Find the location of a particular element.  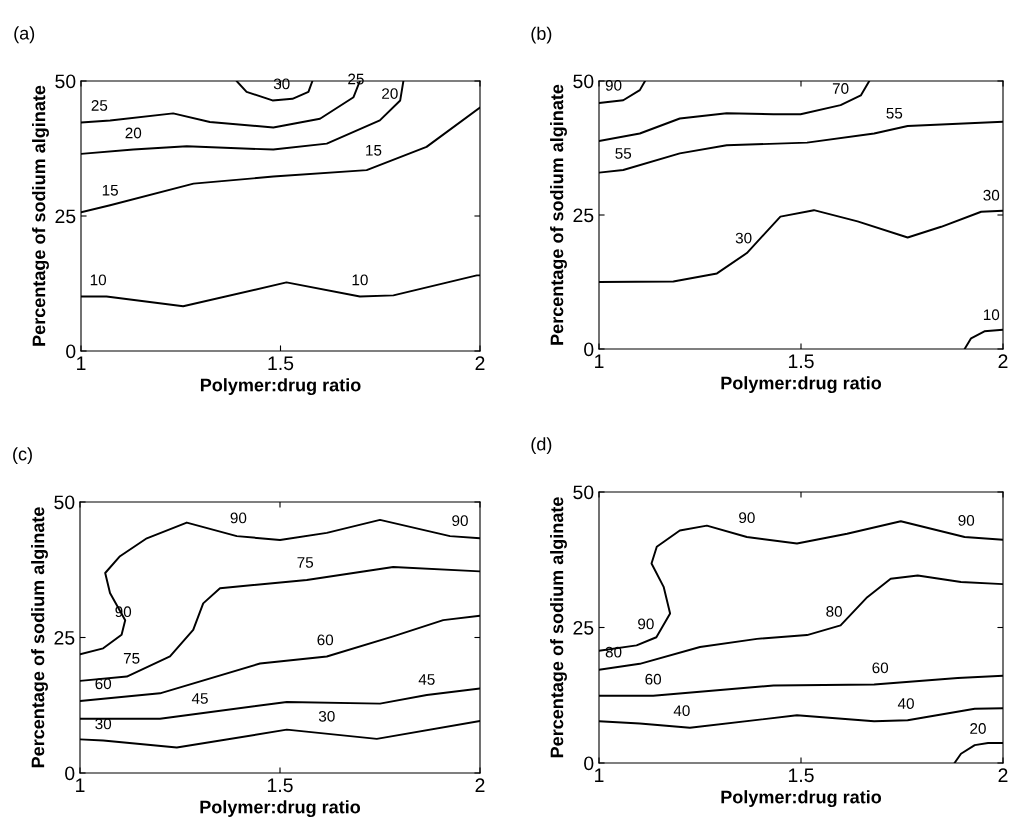

annotation: 70 is located at coordinates (840, 88).